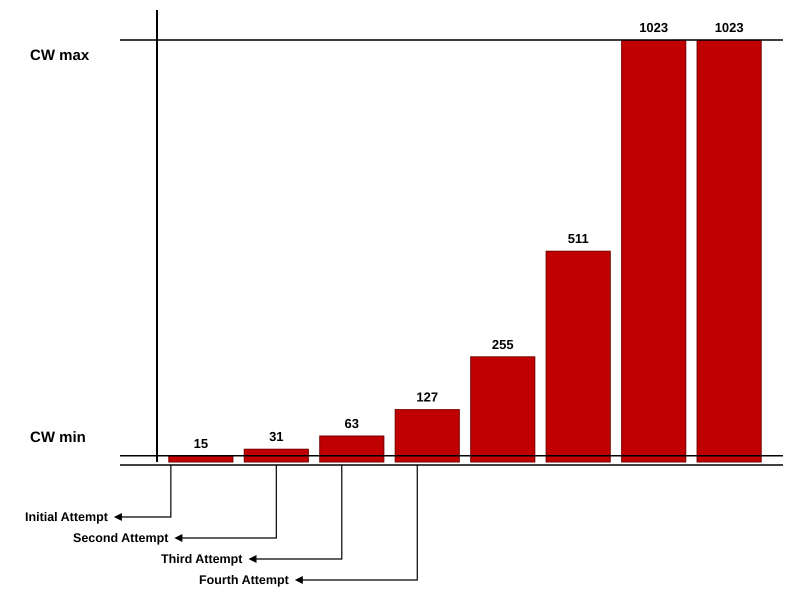 The width and height of the screenshot is (787, 590). I want to click on data-label: 511, so click(578, 238).